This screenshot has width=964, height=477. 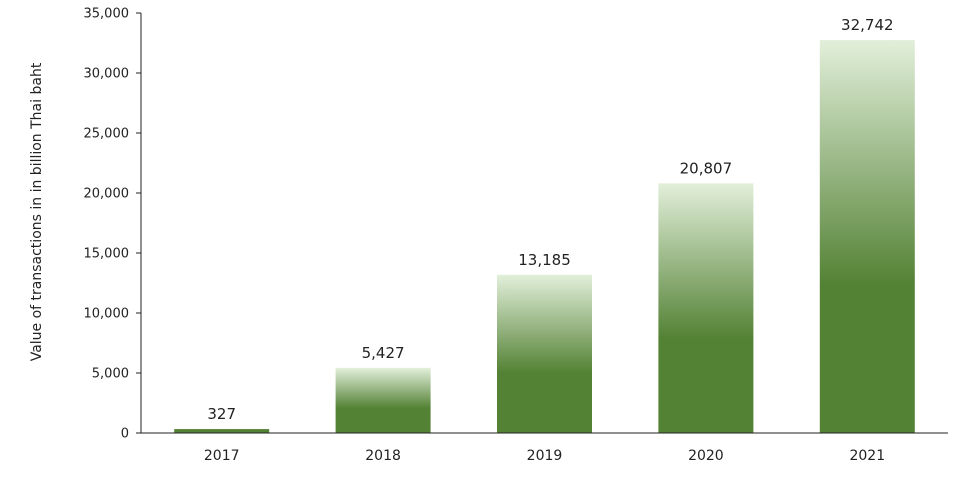 I want to click on bar-2018, so click(x=383, y=400).